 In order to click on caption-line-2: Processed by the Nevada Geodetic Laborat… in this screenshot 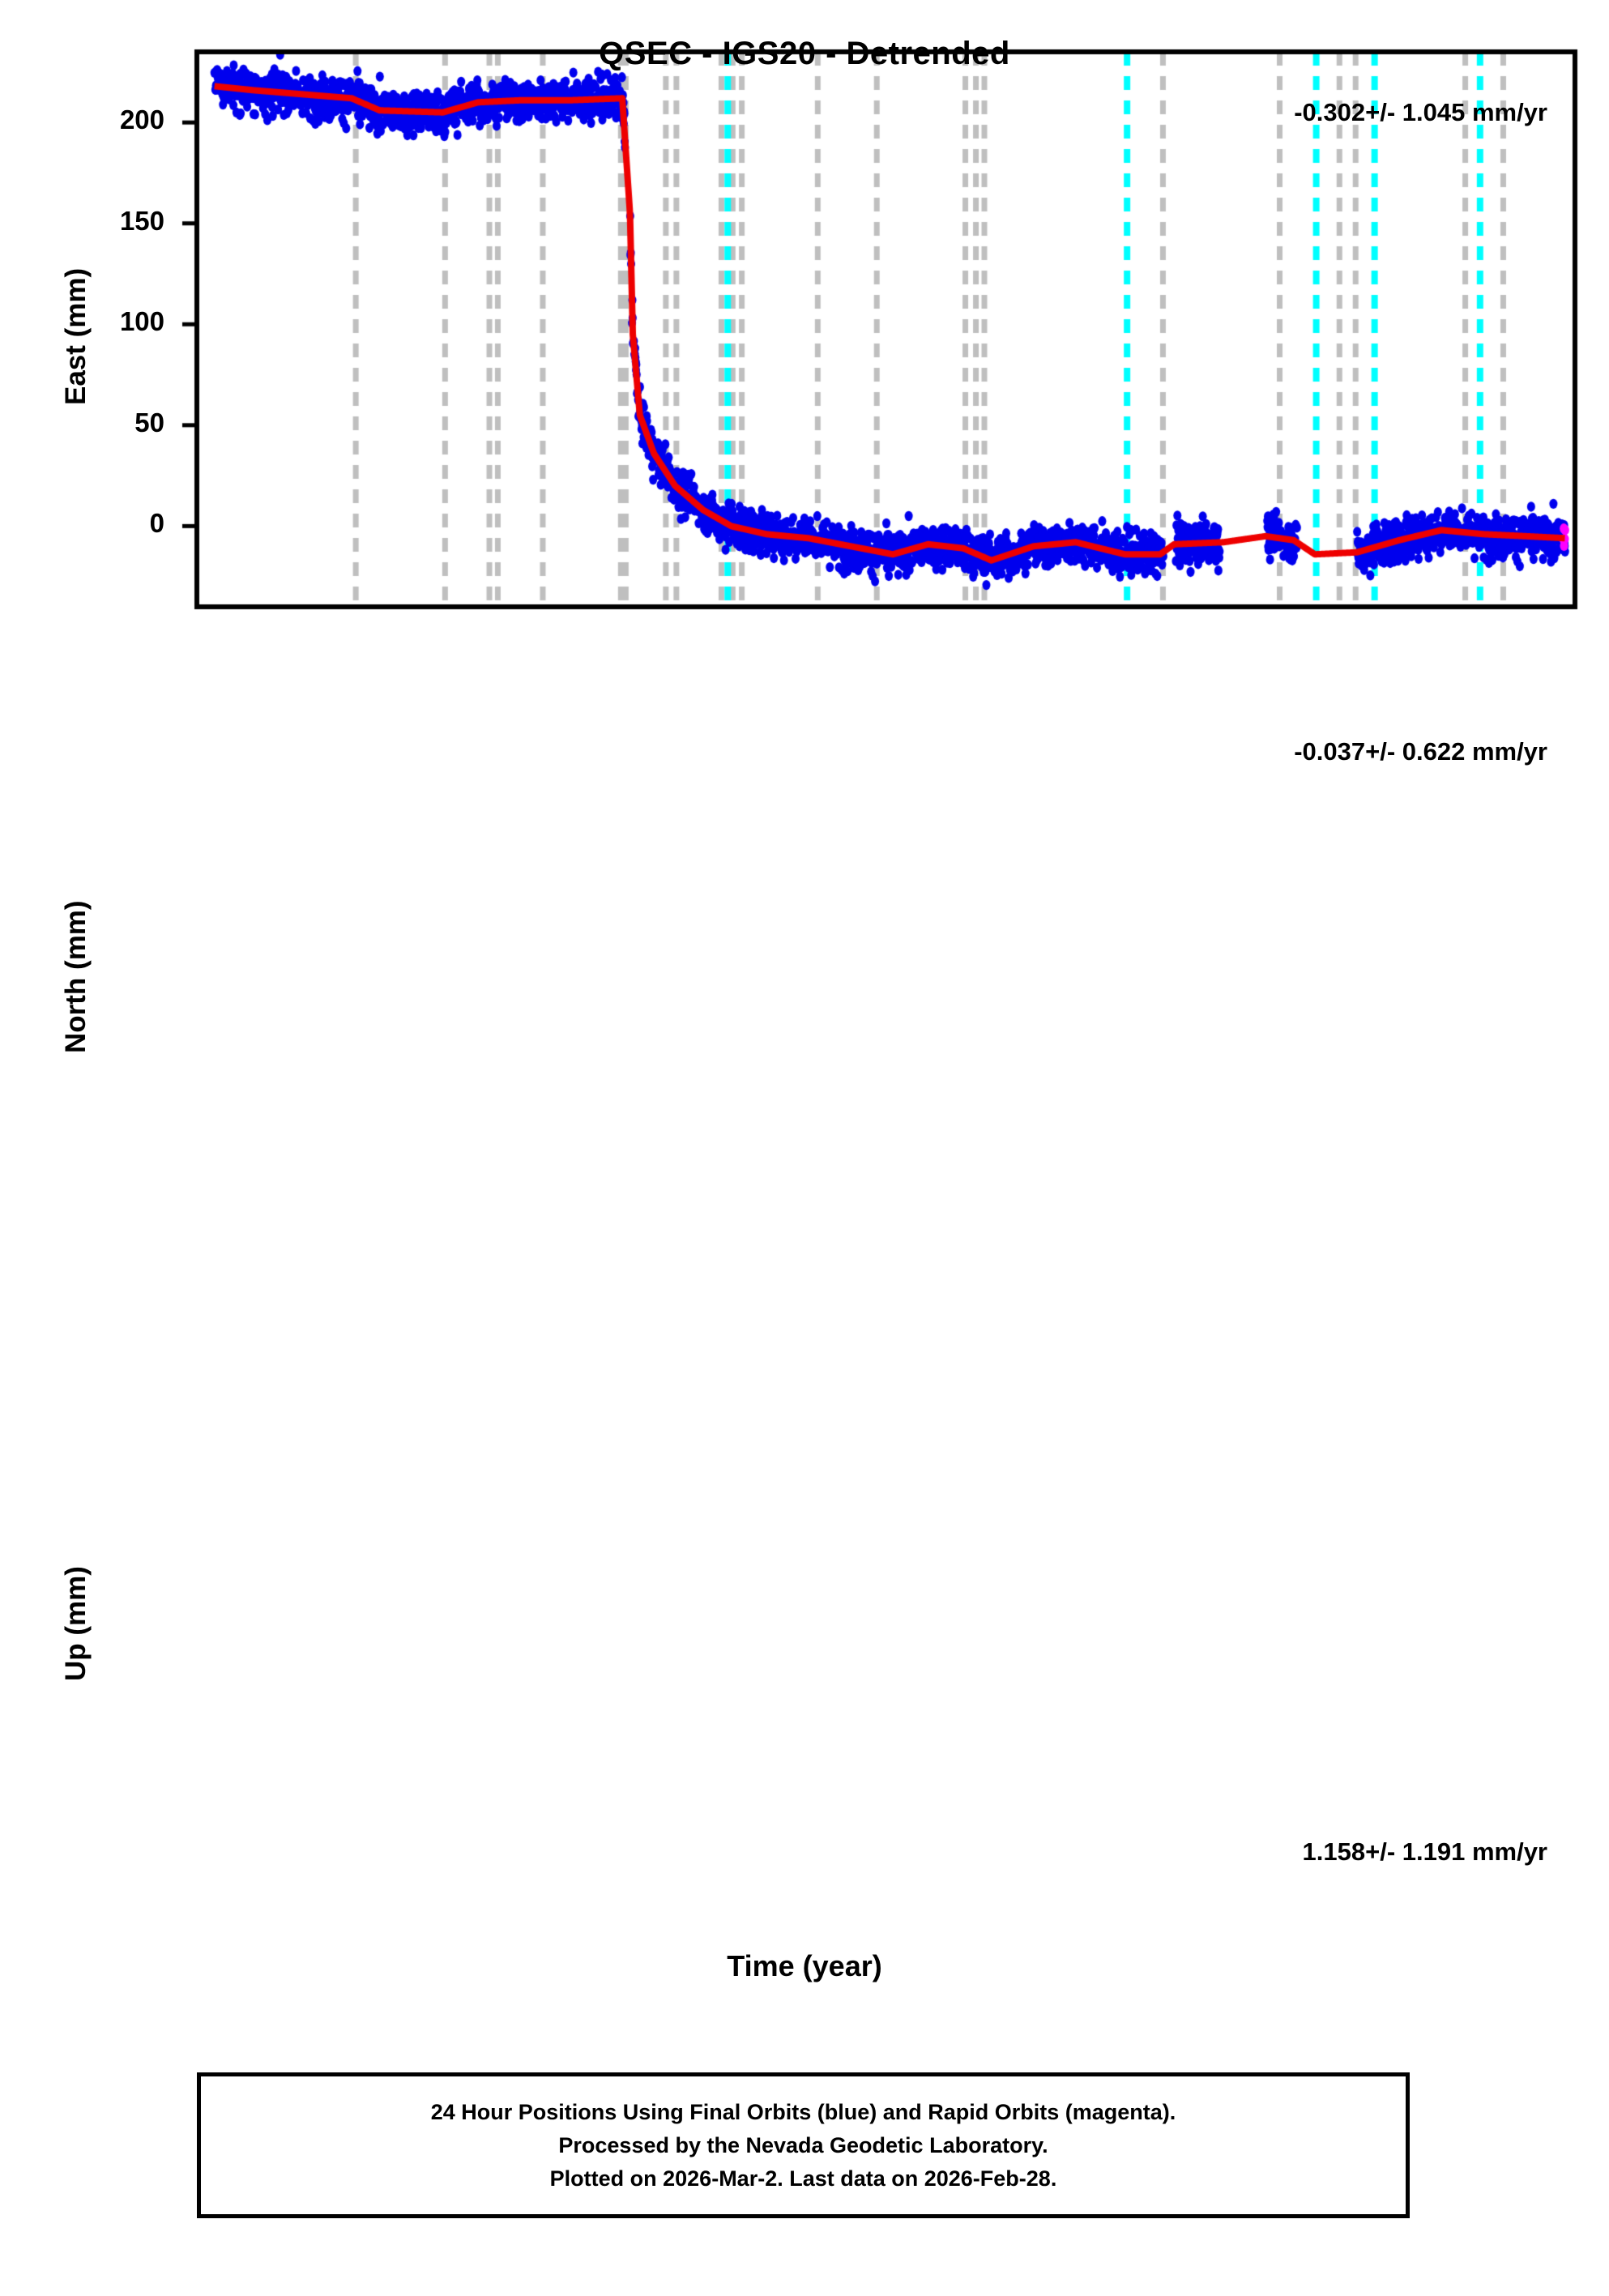, I will do `click(803, 2144)`.